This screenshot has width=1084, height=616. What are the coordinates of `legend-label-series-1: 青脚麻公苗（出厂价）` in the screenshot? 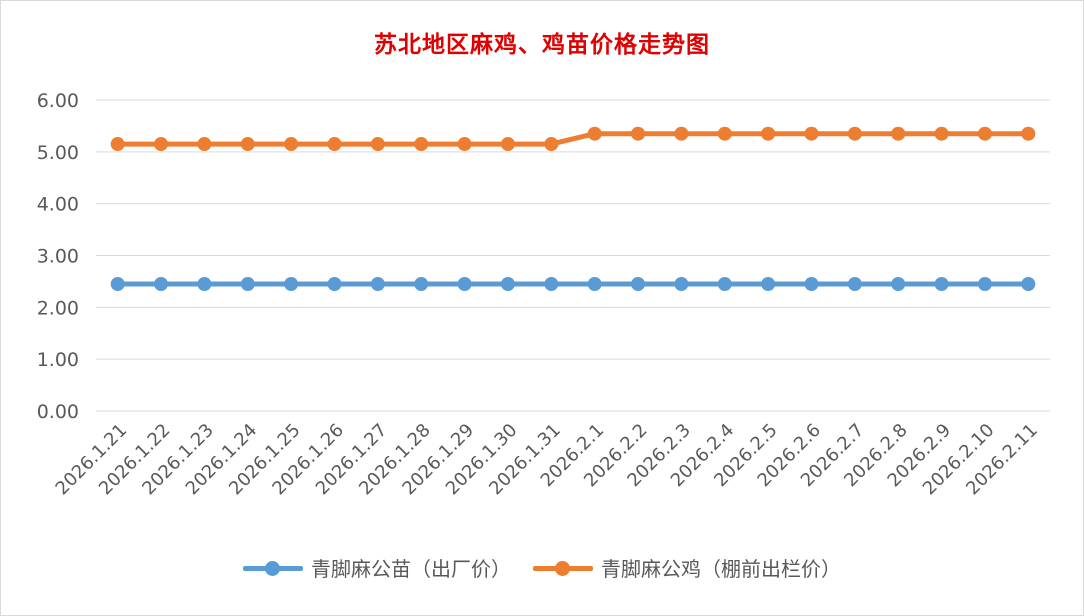 It's located at (411, 569).